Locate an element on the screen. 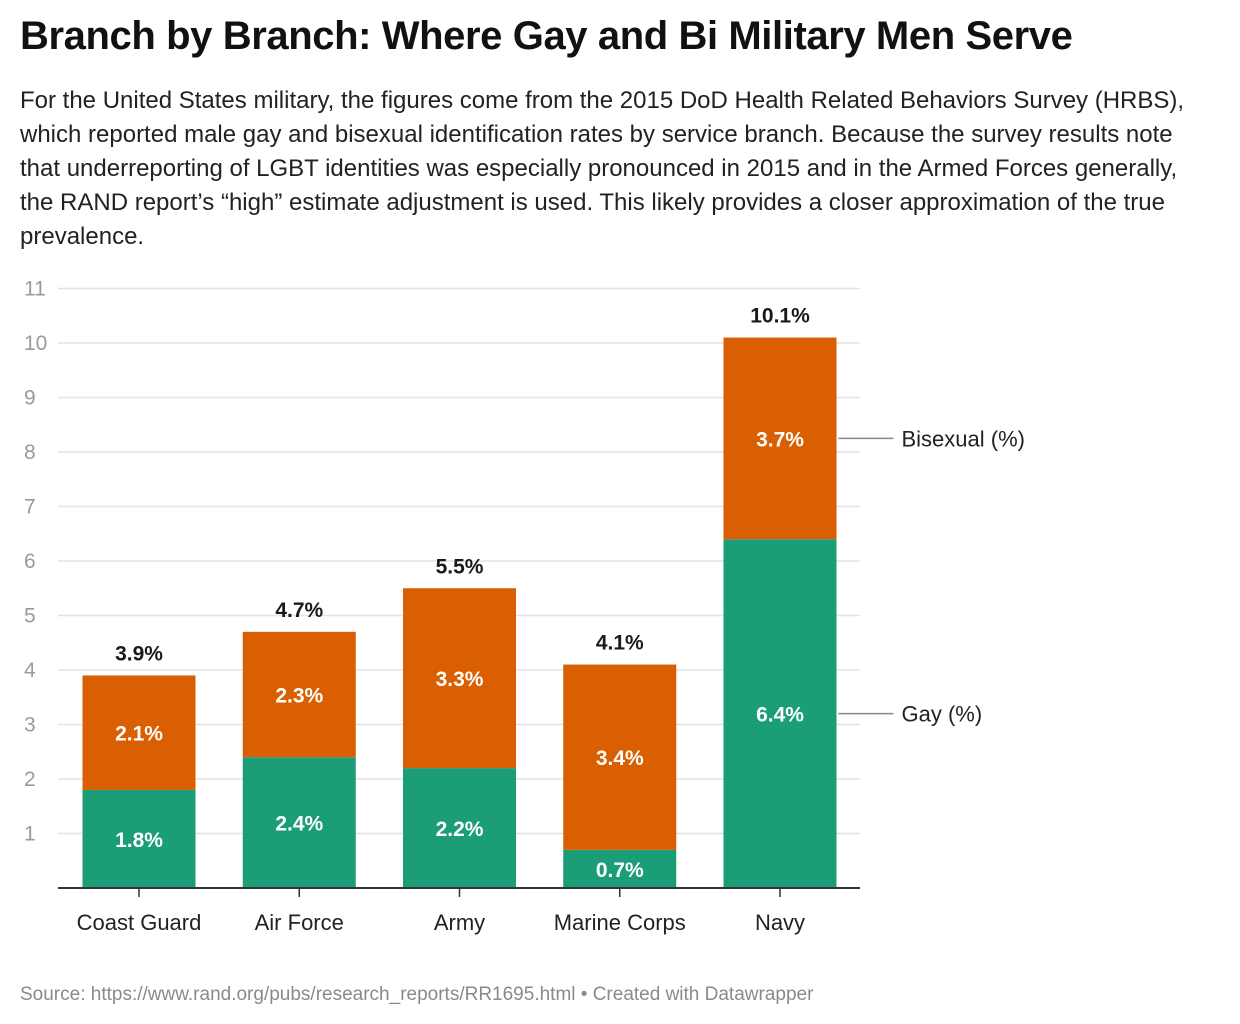  x-category-label: Air Force is located at coordinates (299, 922).